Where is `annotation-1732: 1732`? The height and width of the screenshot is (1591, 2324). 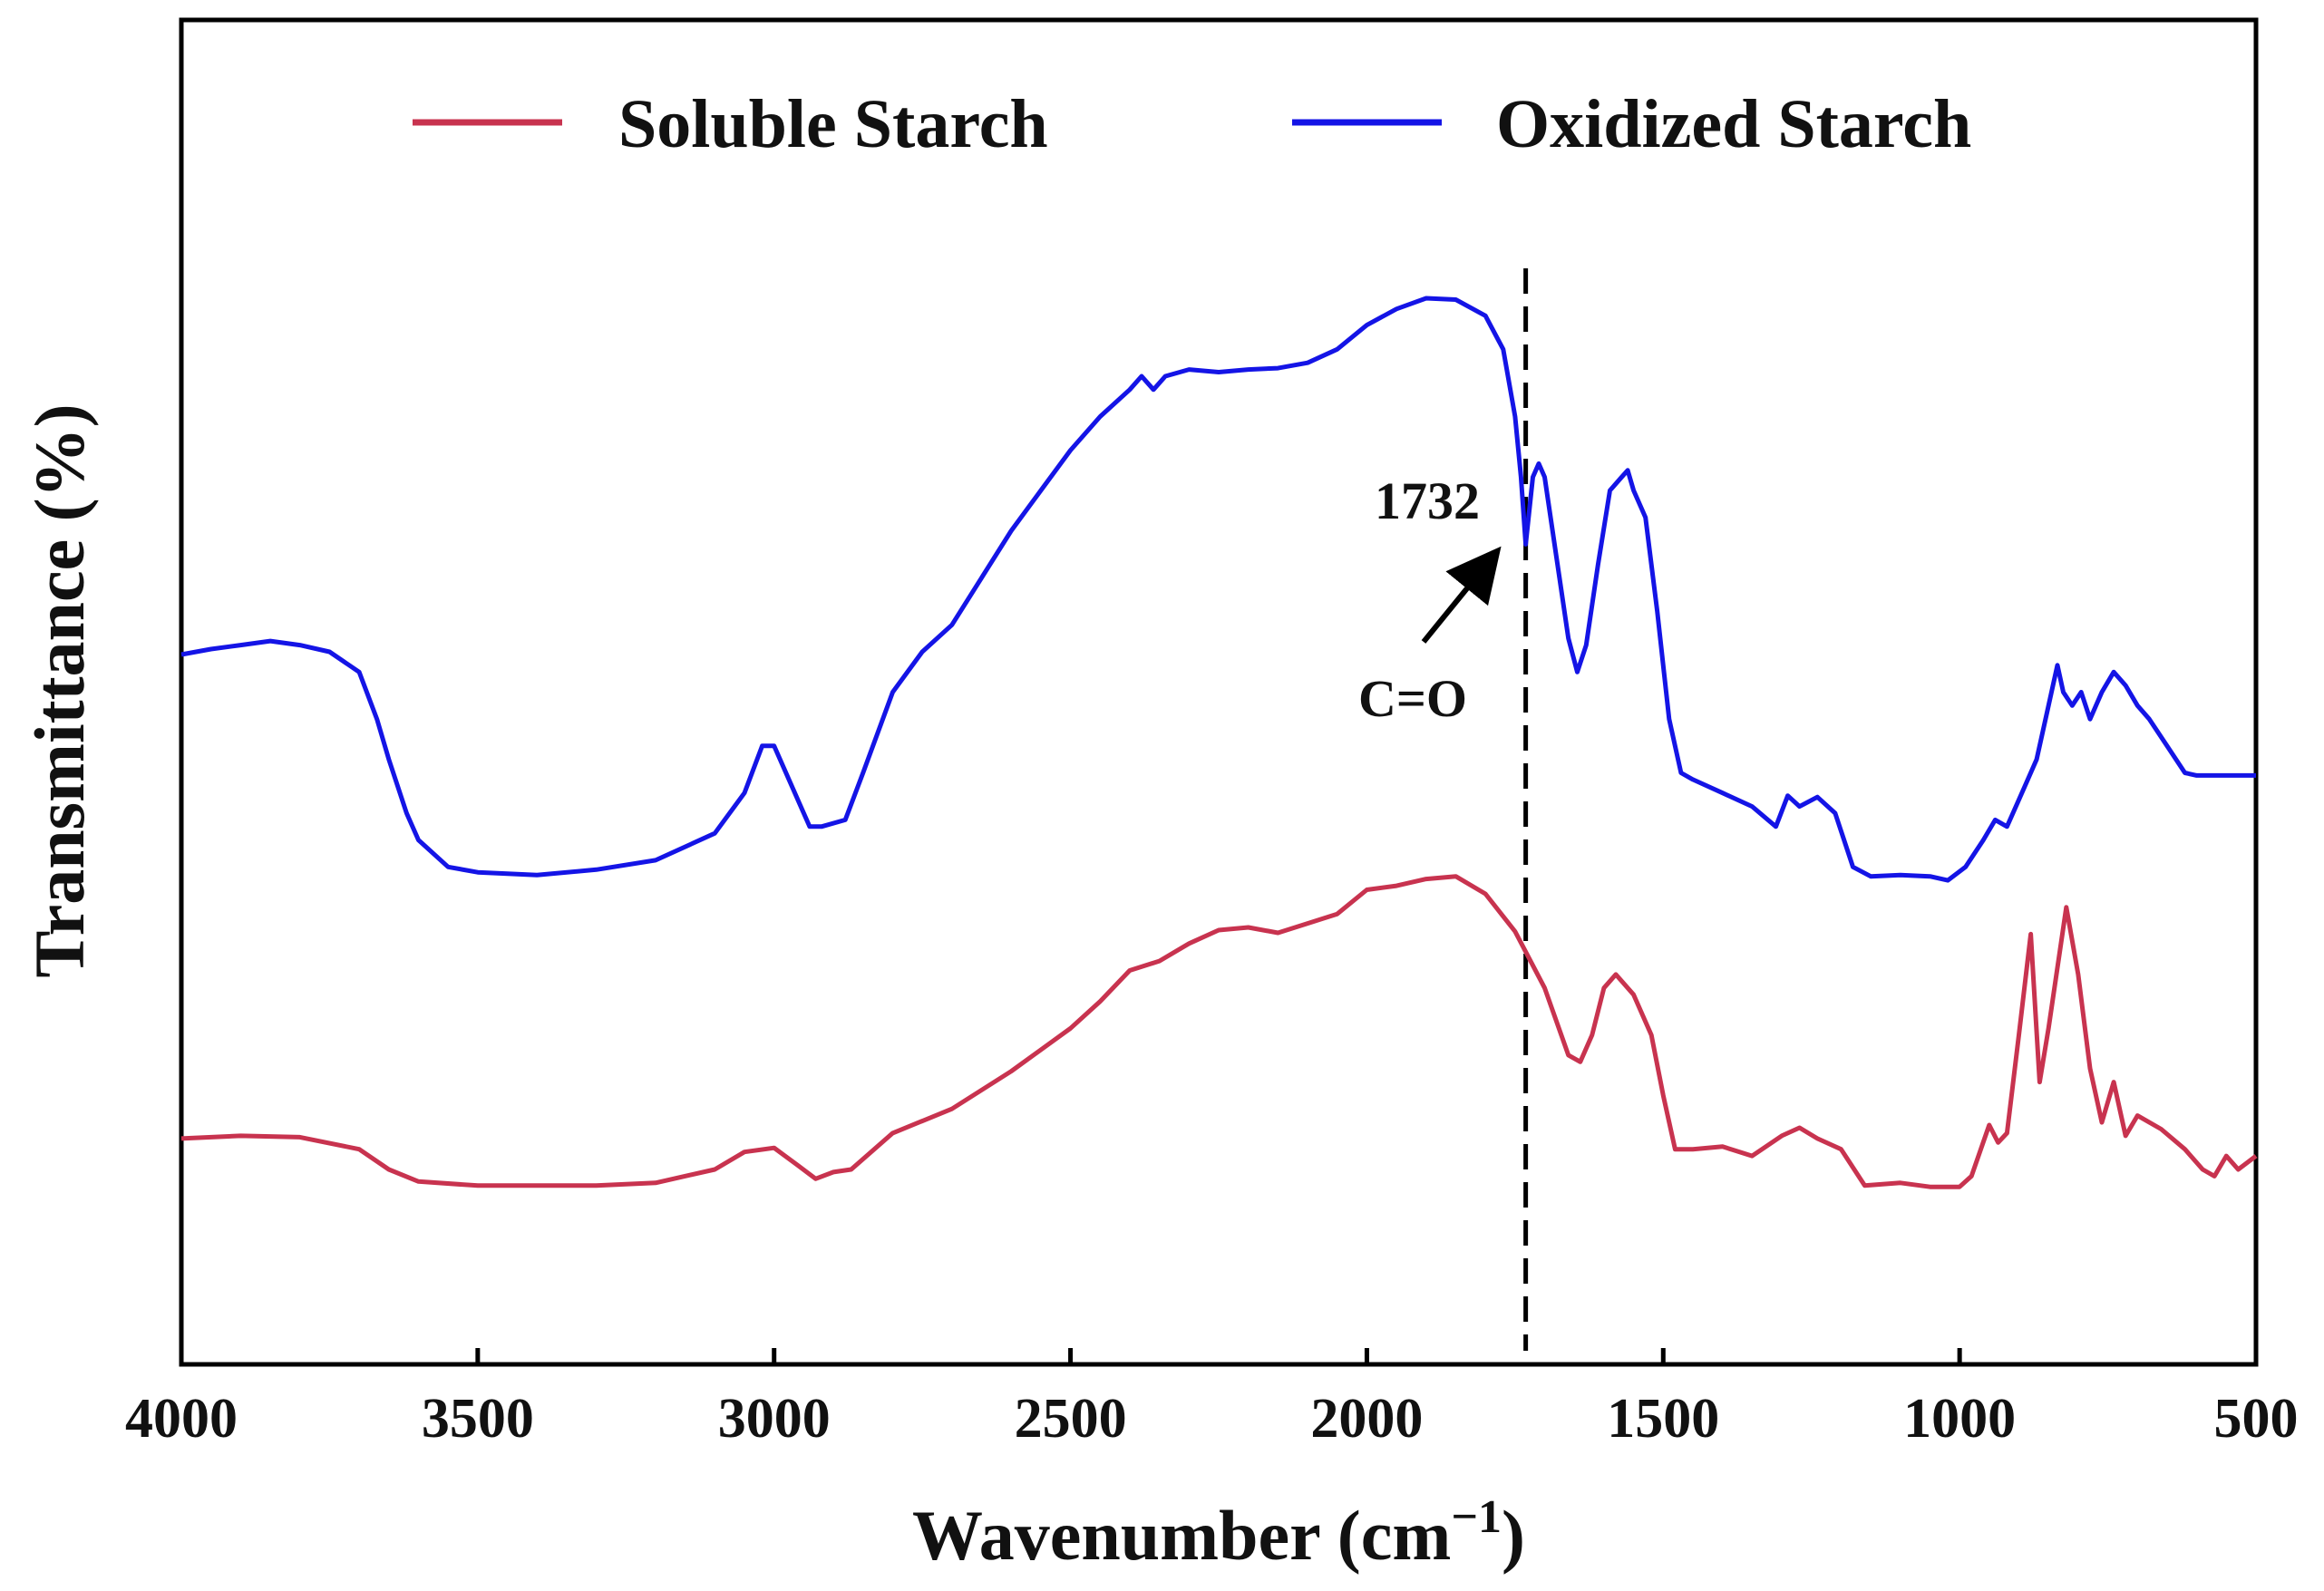 annotation-1732: 1732 is located at coordinates (1428, 500).